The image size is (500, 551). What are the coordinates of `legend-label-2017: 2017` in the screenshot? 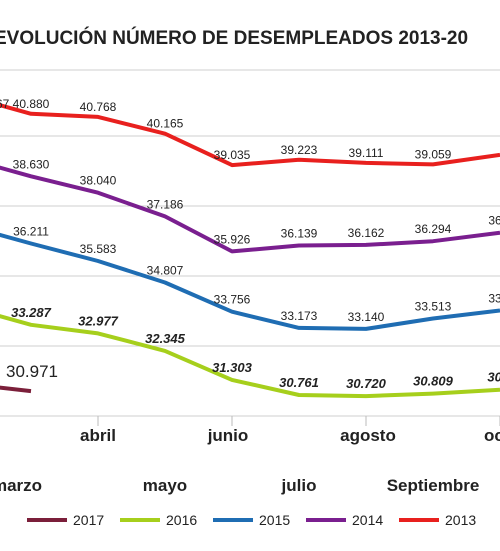 It's located at (88, 520).